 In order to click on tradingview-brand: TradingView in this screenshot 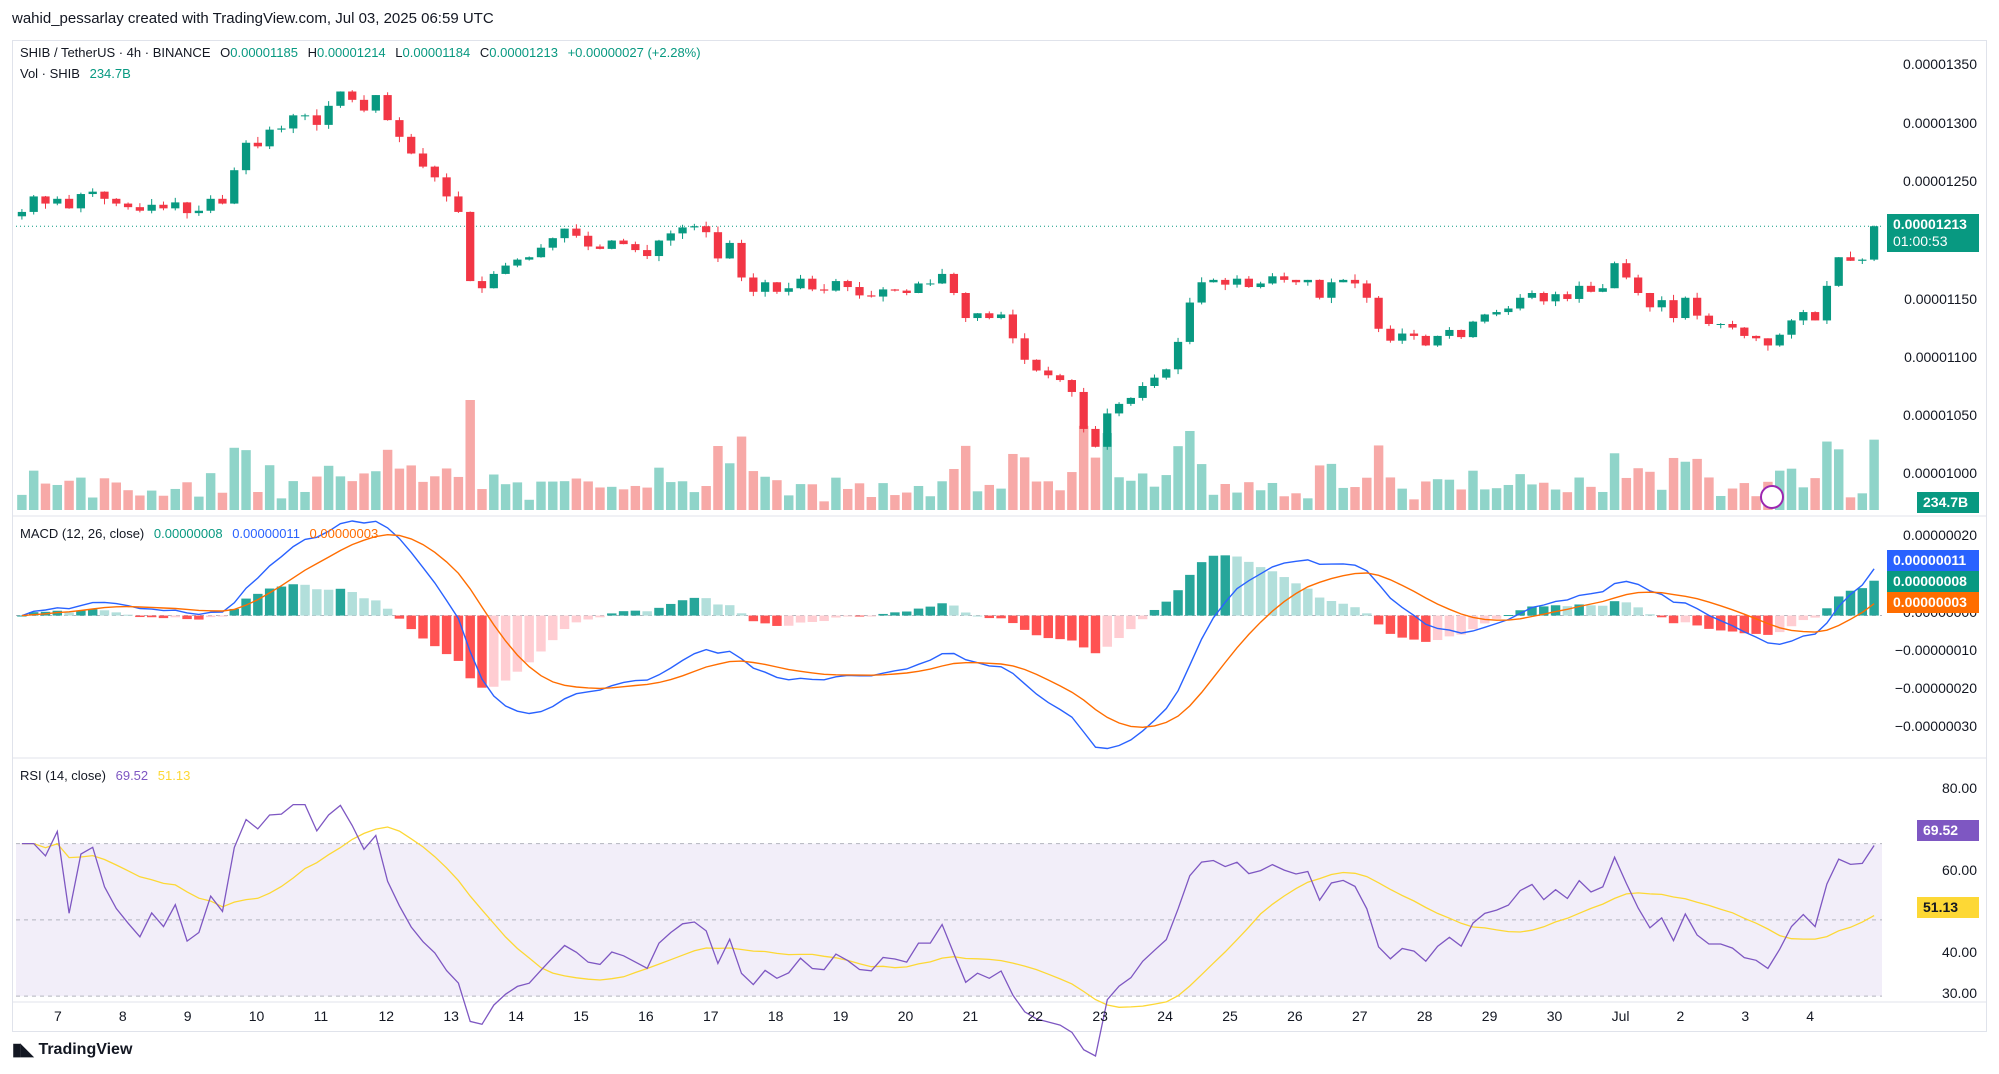, I will do `click(85, 1049)`.